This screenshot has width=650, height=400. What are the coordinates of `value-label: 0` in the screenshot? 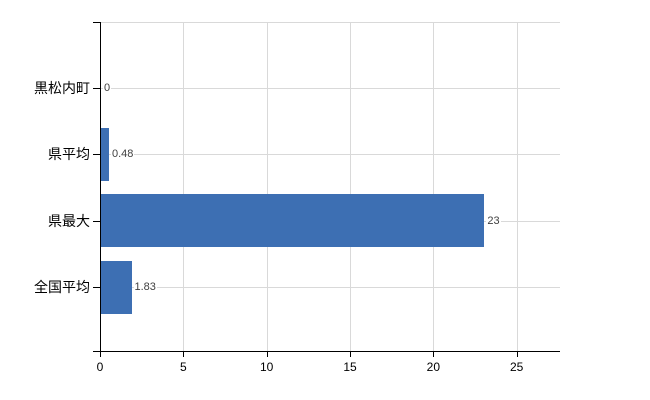 It's located at (107, 88).